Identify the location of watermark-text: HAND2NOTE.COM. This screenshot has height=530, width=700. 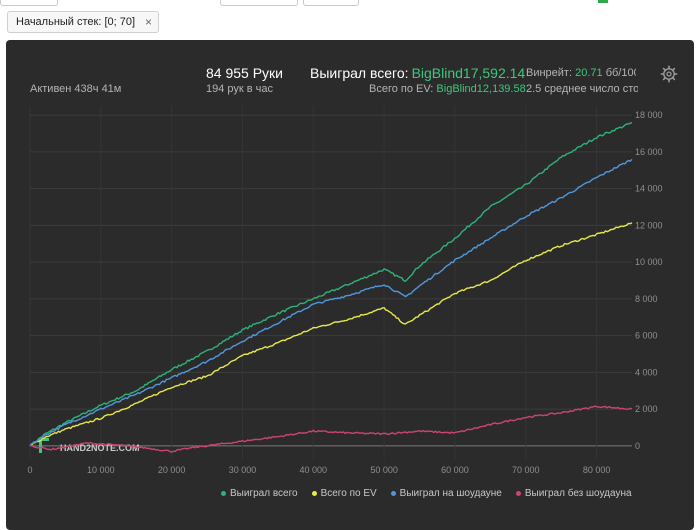
(100, 448).